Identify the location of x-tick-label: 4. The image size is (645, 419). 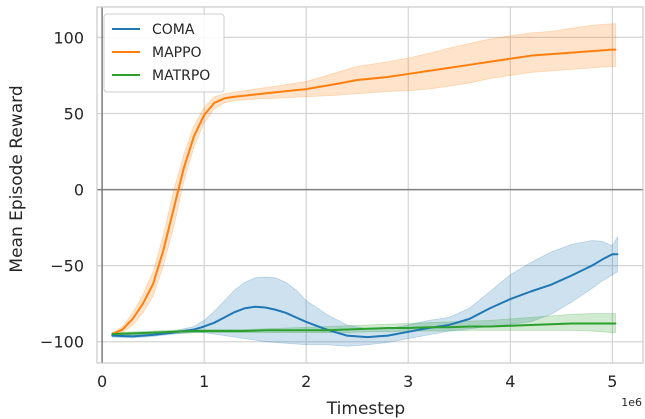
(510, 381).